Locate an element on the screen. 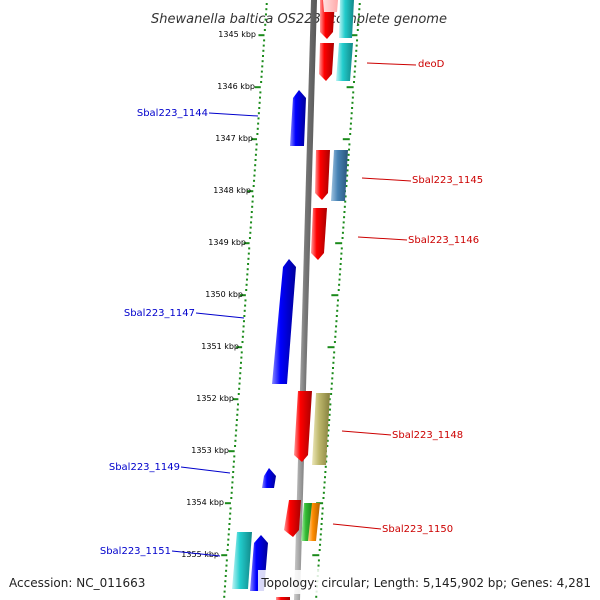 The width and height of the screenshot is (600, 600). kbp-label: 1345 kbp is located at coordinates (237, 34).